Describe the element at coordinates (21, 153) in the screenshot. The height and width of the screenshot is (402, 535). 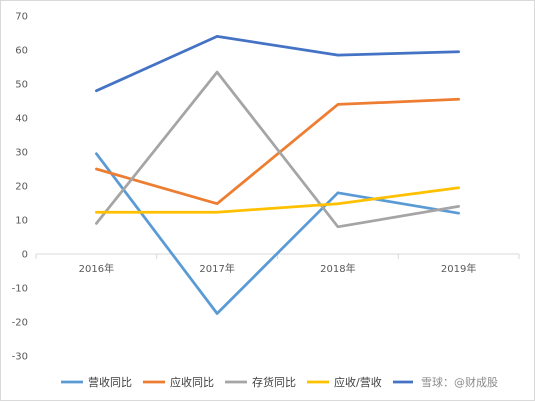
I see `y-tick-label: 30` at that location.